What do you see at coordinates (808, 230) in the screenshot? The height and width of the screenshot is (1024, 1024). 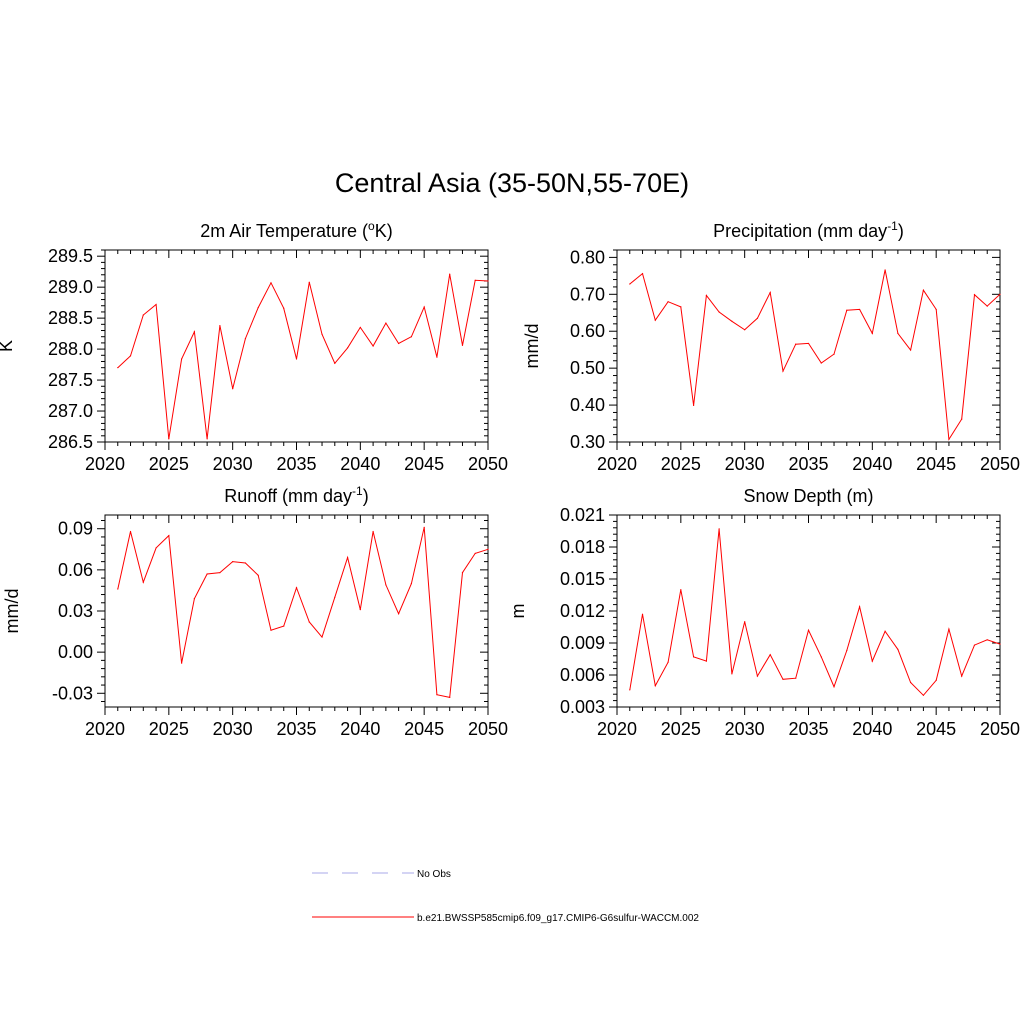 I see `panel-title: Precipitation (mm day-1)` at bounding box center [808, 230].